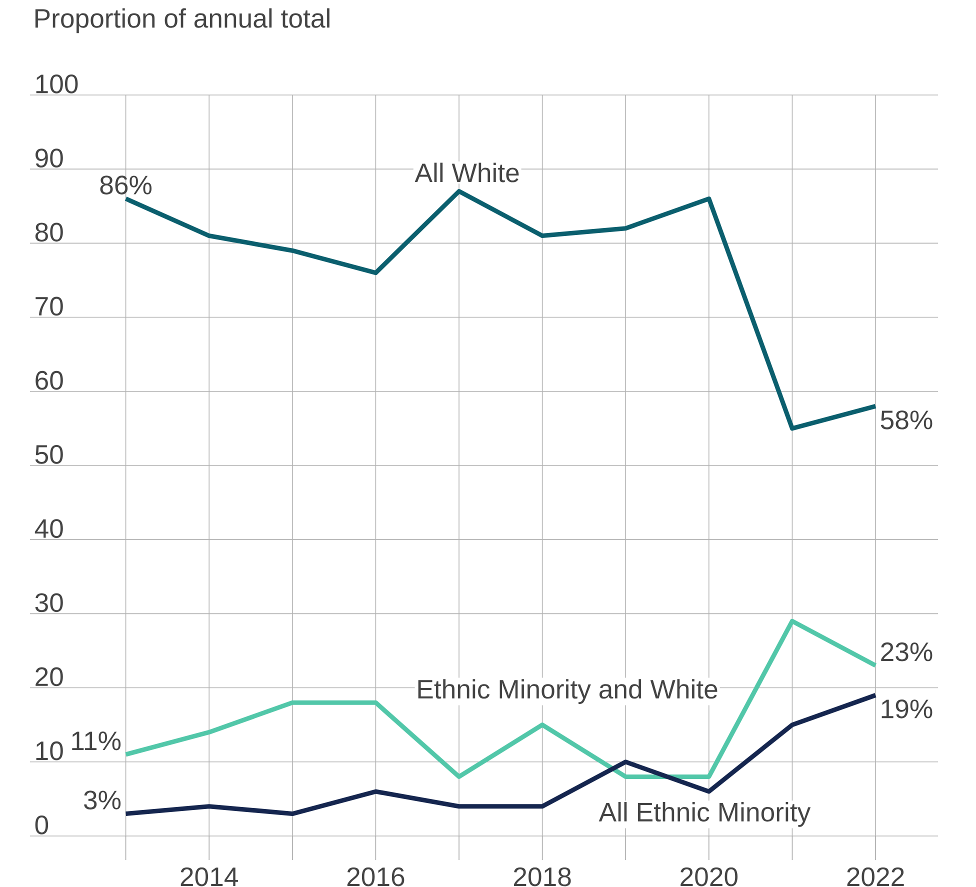 This screenshot has width=976, height=887. What do you see at coordinates (41, 825) in the screenshot?
I see `y-tick-label: 0` at bounding box center [41, 825].